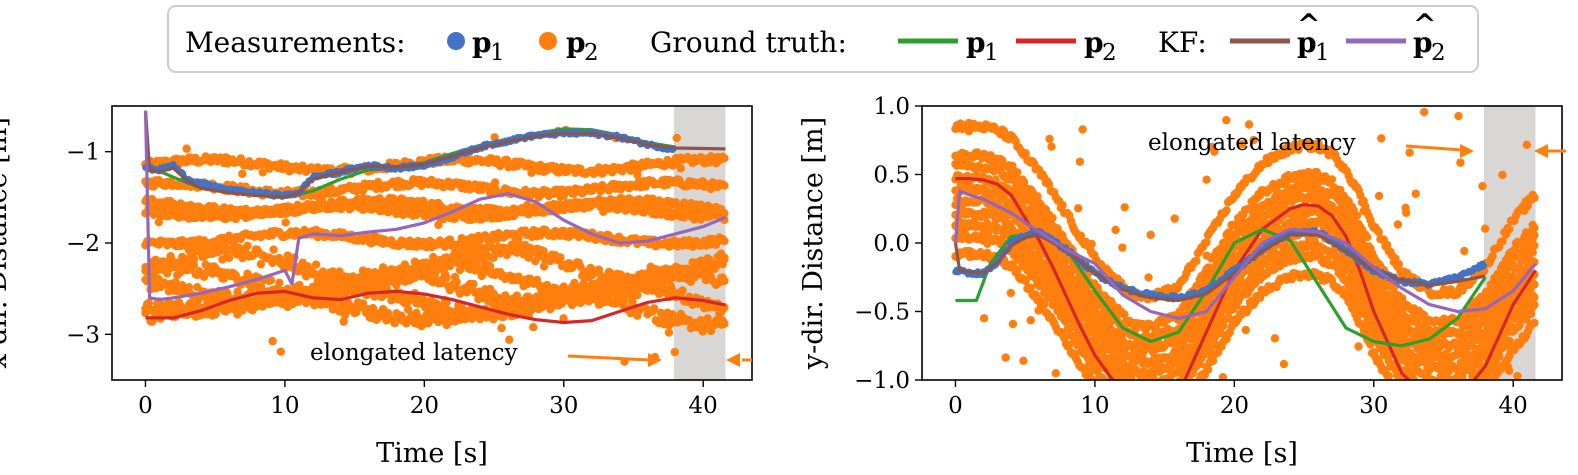  I want to click on legend-kf-p2-sub: 2, so click(1438, 53).